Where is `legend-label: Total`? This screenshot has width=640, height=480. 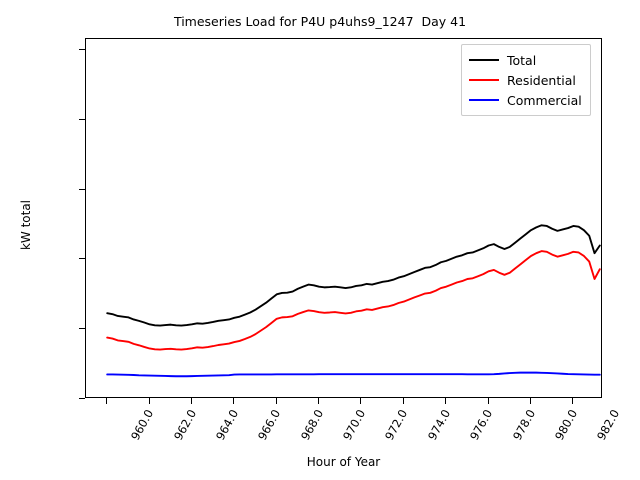 legend-label: Total is located at coordinates (522, 60).